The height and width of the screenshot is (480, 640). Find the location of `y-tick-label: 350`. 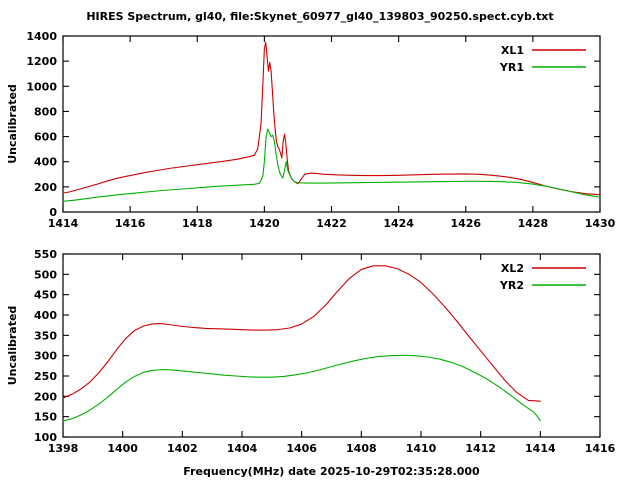

y-tick-label: 350 is located at coordinates (45, 335).